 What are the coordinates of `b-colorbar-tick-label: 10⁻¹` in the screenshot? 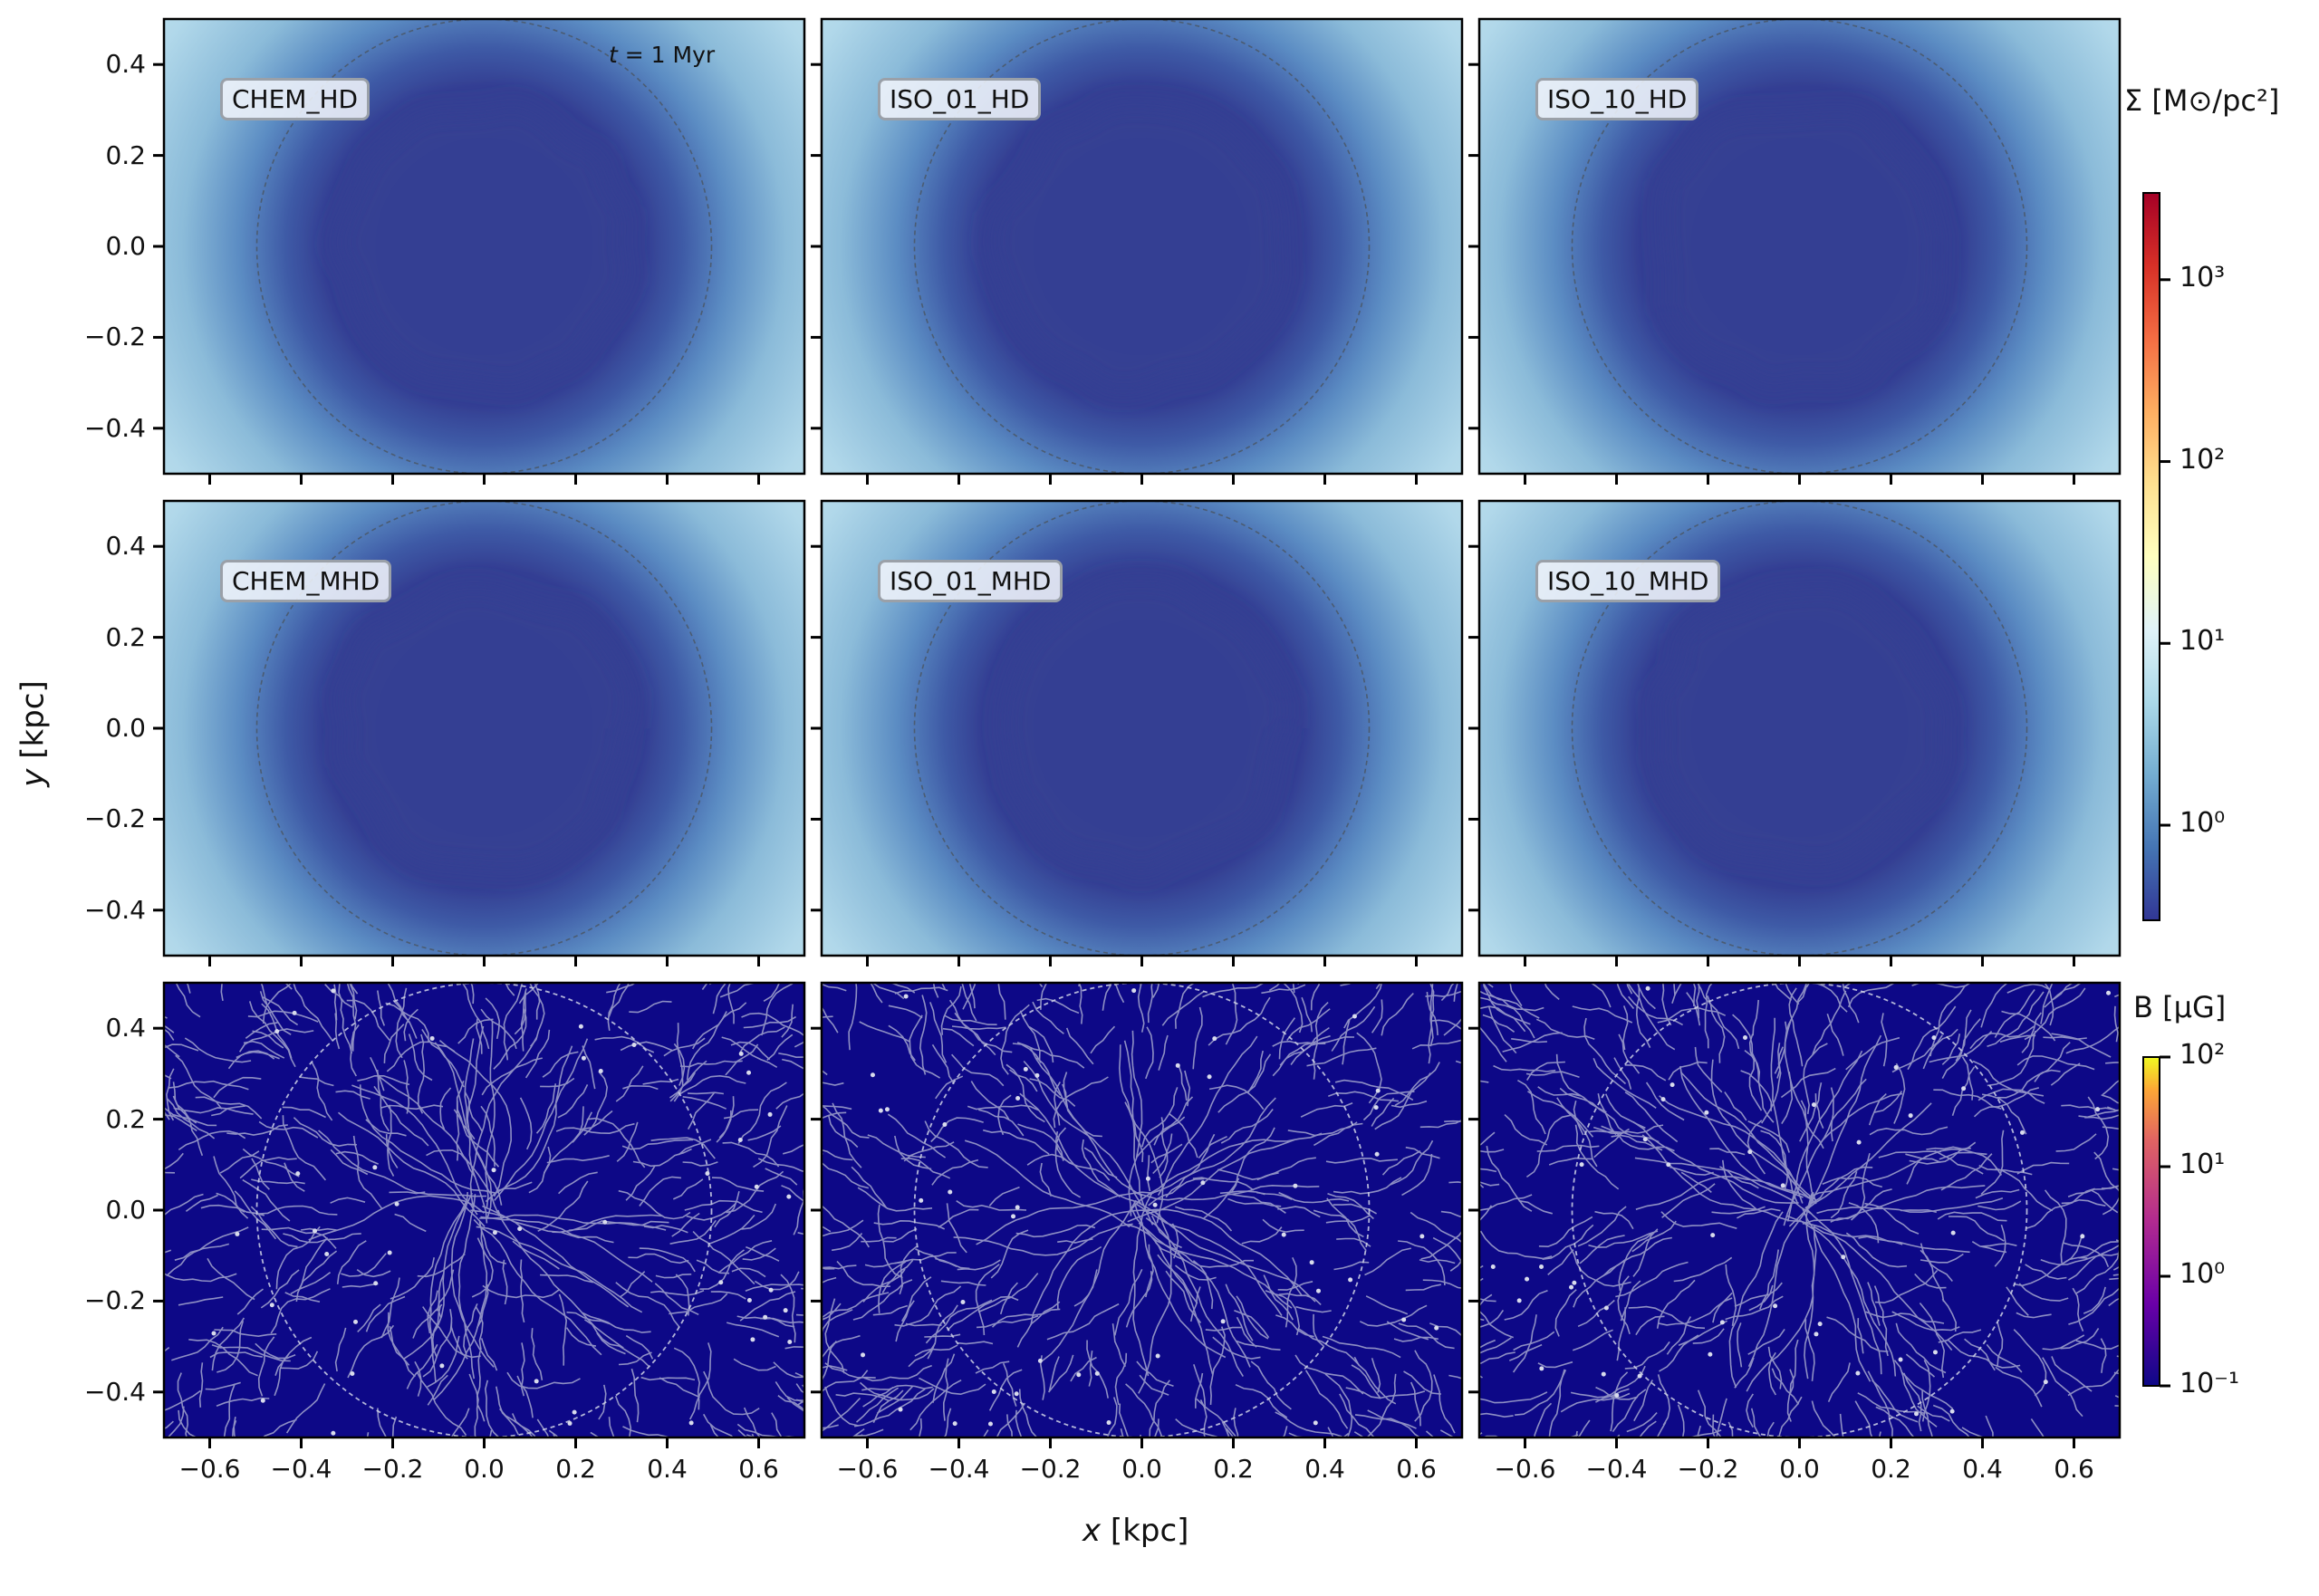 It's located at (2209, 1383).